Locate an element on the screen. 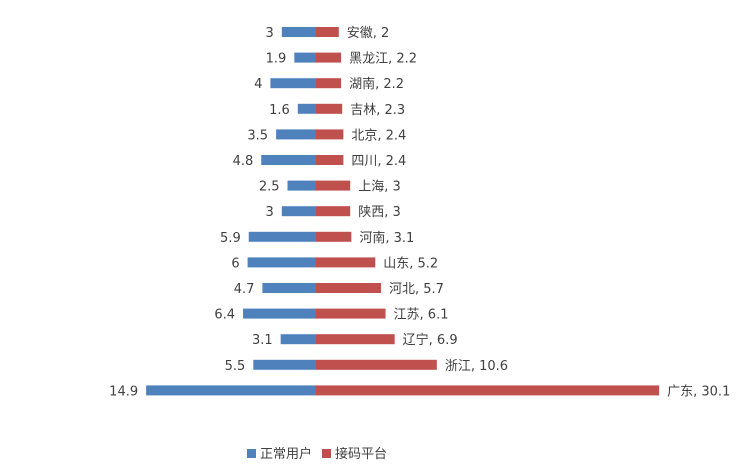 The image size is (744, 467). data-label-sms-platform-0: 安徽, 2 is located at coordinates (368, 33).